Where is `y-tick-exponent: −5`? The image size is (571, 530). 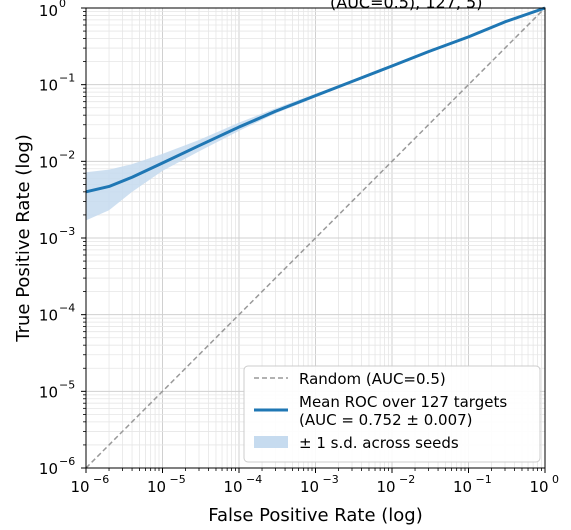
y-tick-exponent: −5 is located at coordinates (67, 384).